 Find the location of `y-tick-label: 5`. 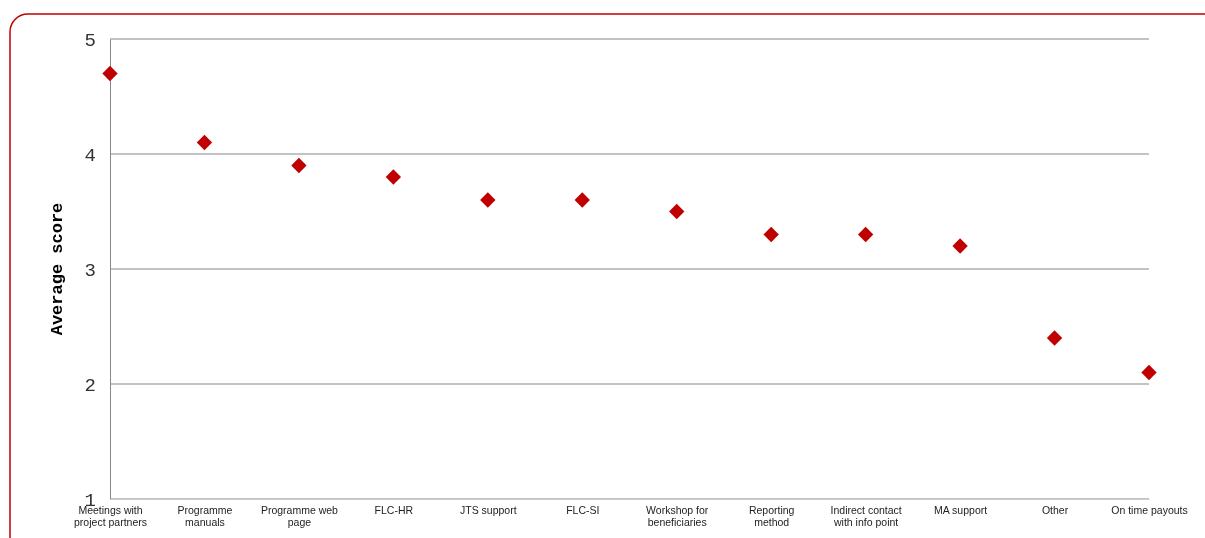

y-tick-label: 5 is located at coordinates (90, 40).